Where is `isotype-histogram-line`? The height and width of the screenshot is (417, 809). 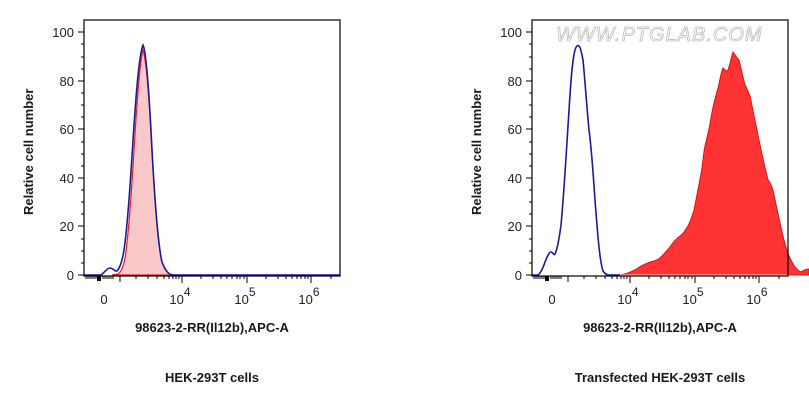 isotype-histogram-line is located at coordinates (576, 160).